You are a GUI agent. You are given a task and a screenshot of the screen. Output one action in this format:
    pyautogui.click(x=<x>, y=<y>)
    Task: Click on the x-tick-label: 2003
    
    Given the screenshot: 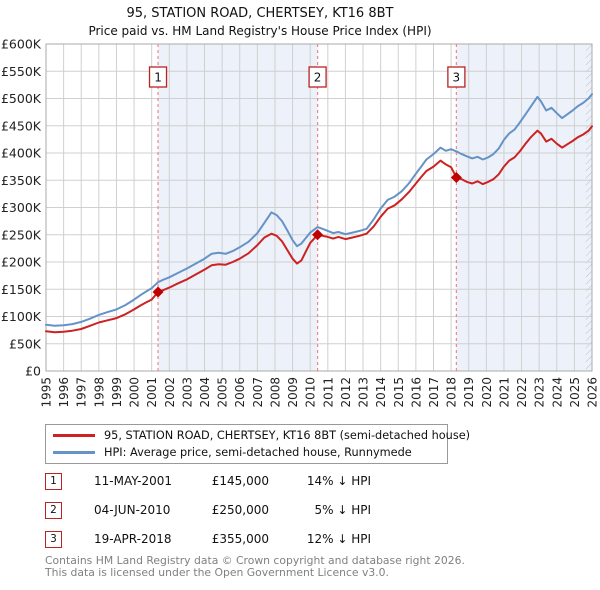 What is the action you would take?
    pyautogui.click(x=187, y=392)
    